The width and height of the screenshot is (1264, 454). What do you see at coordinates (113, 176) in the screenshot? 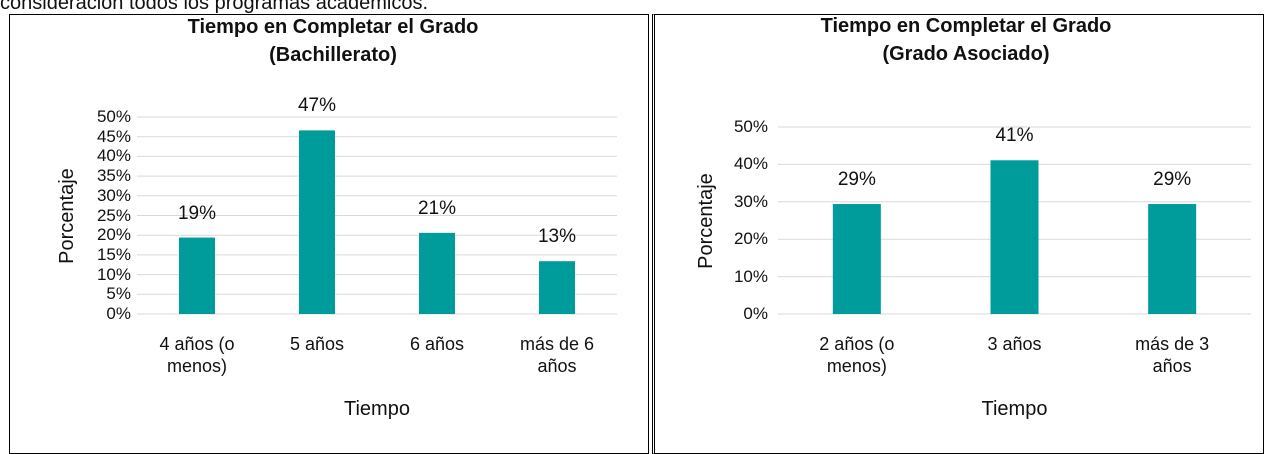
I see `y-tick-label: 35%` at bounding box center [113, 176].